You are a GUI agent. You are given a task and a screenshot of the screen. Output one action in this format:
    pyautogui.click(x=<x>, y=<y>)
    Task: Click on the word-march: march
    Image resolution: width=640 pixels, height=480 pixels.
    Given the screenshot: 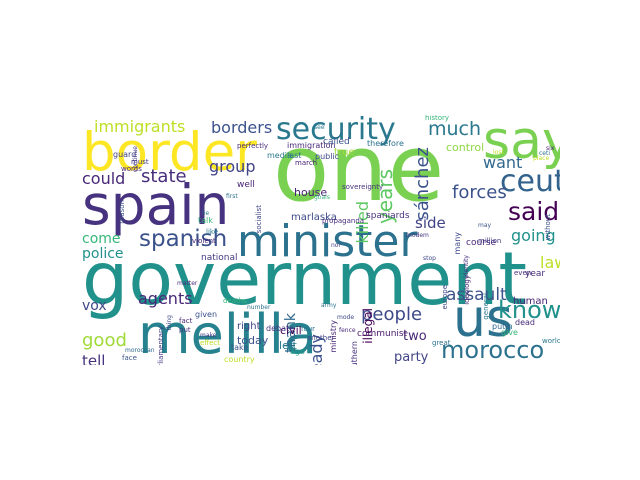 What is the action you would take?
    pyautogui.click(x=306, y=163)
    